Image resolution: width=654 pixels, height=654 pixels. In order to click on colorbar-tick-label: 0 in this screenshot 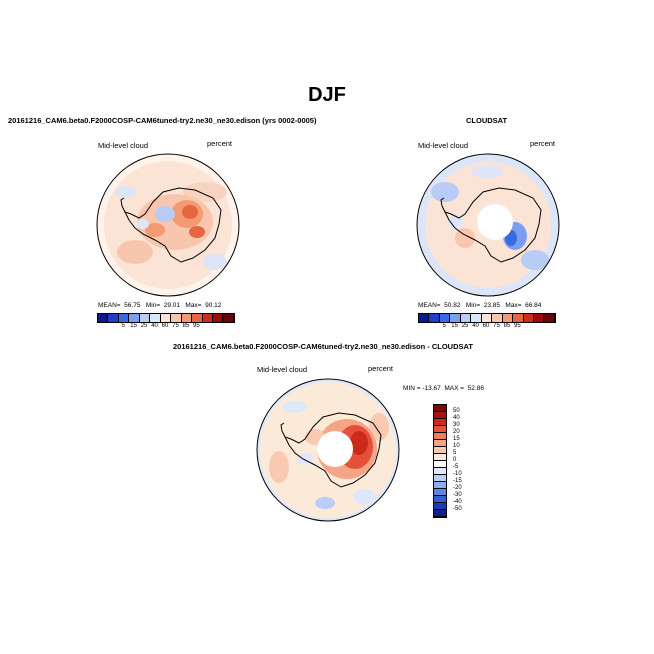, I will do `click(455, 460)`.